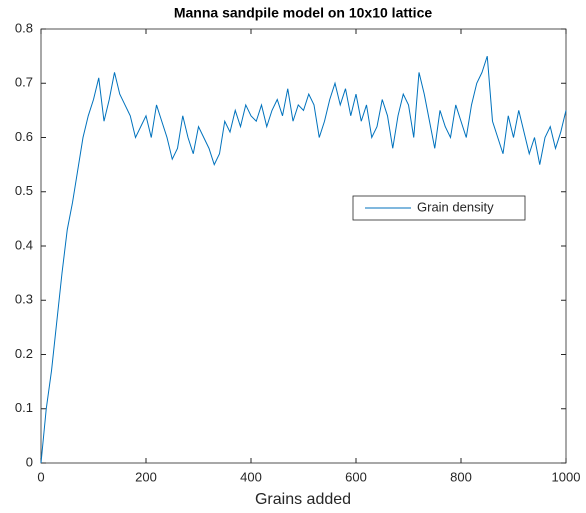 The image size is (586, 513). I want to click on x-tick-label: 200, so click(146, 476).